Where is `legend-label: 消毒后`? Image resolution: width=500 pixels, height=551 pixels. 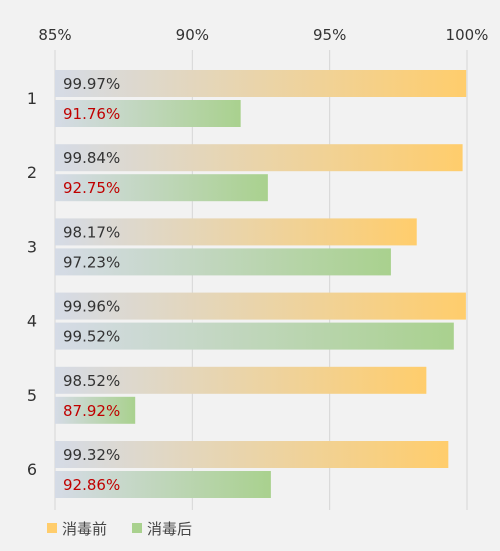
legend-label: 消毒后 is located at coordinates (169, 529).